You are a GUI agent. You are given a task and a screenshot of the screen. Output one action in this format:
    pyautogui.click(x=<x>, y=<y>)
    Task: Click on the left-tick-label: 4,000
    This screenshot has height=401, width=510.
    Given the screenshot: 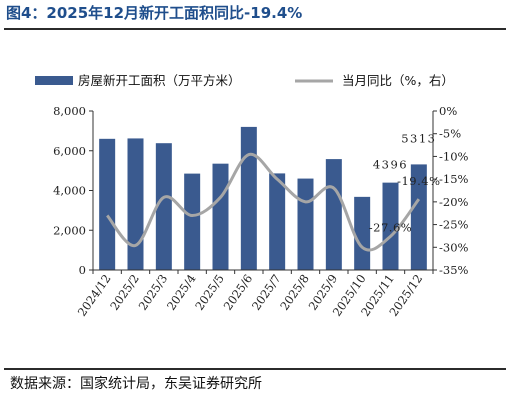 What is the action you would take?
    pyautogui.click(x=69, y=191)
    